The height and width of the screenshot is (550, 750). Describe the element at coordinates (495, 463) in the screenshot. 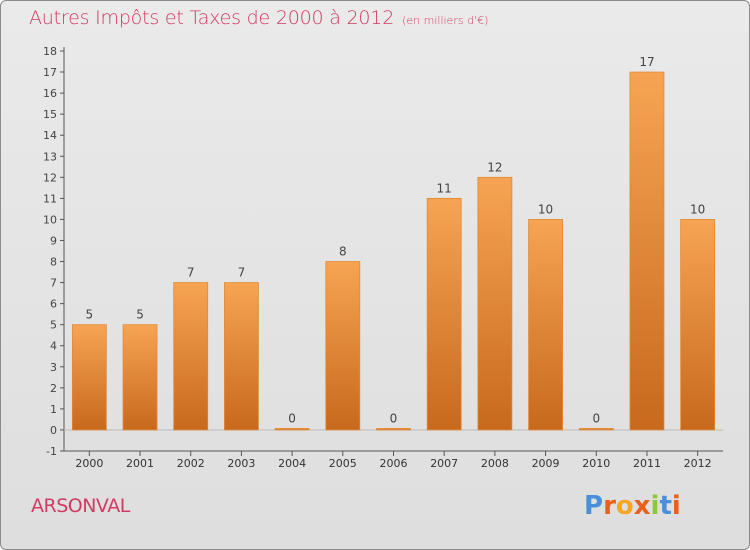

I see `x-tick-label: 2008` at that location.